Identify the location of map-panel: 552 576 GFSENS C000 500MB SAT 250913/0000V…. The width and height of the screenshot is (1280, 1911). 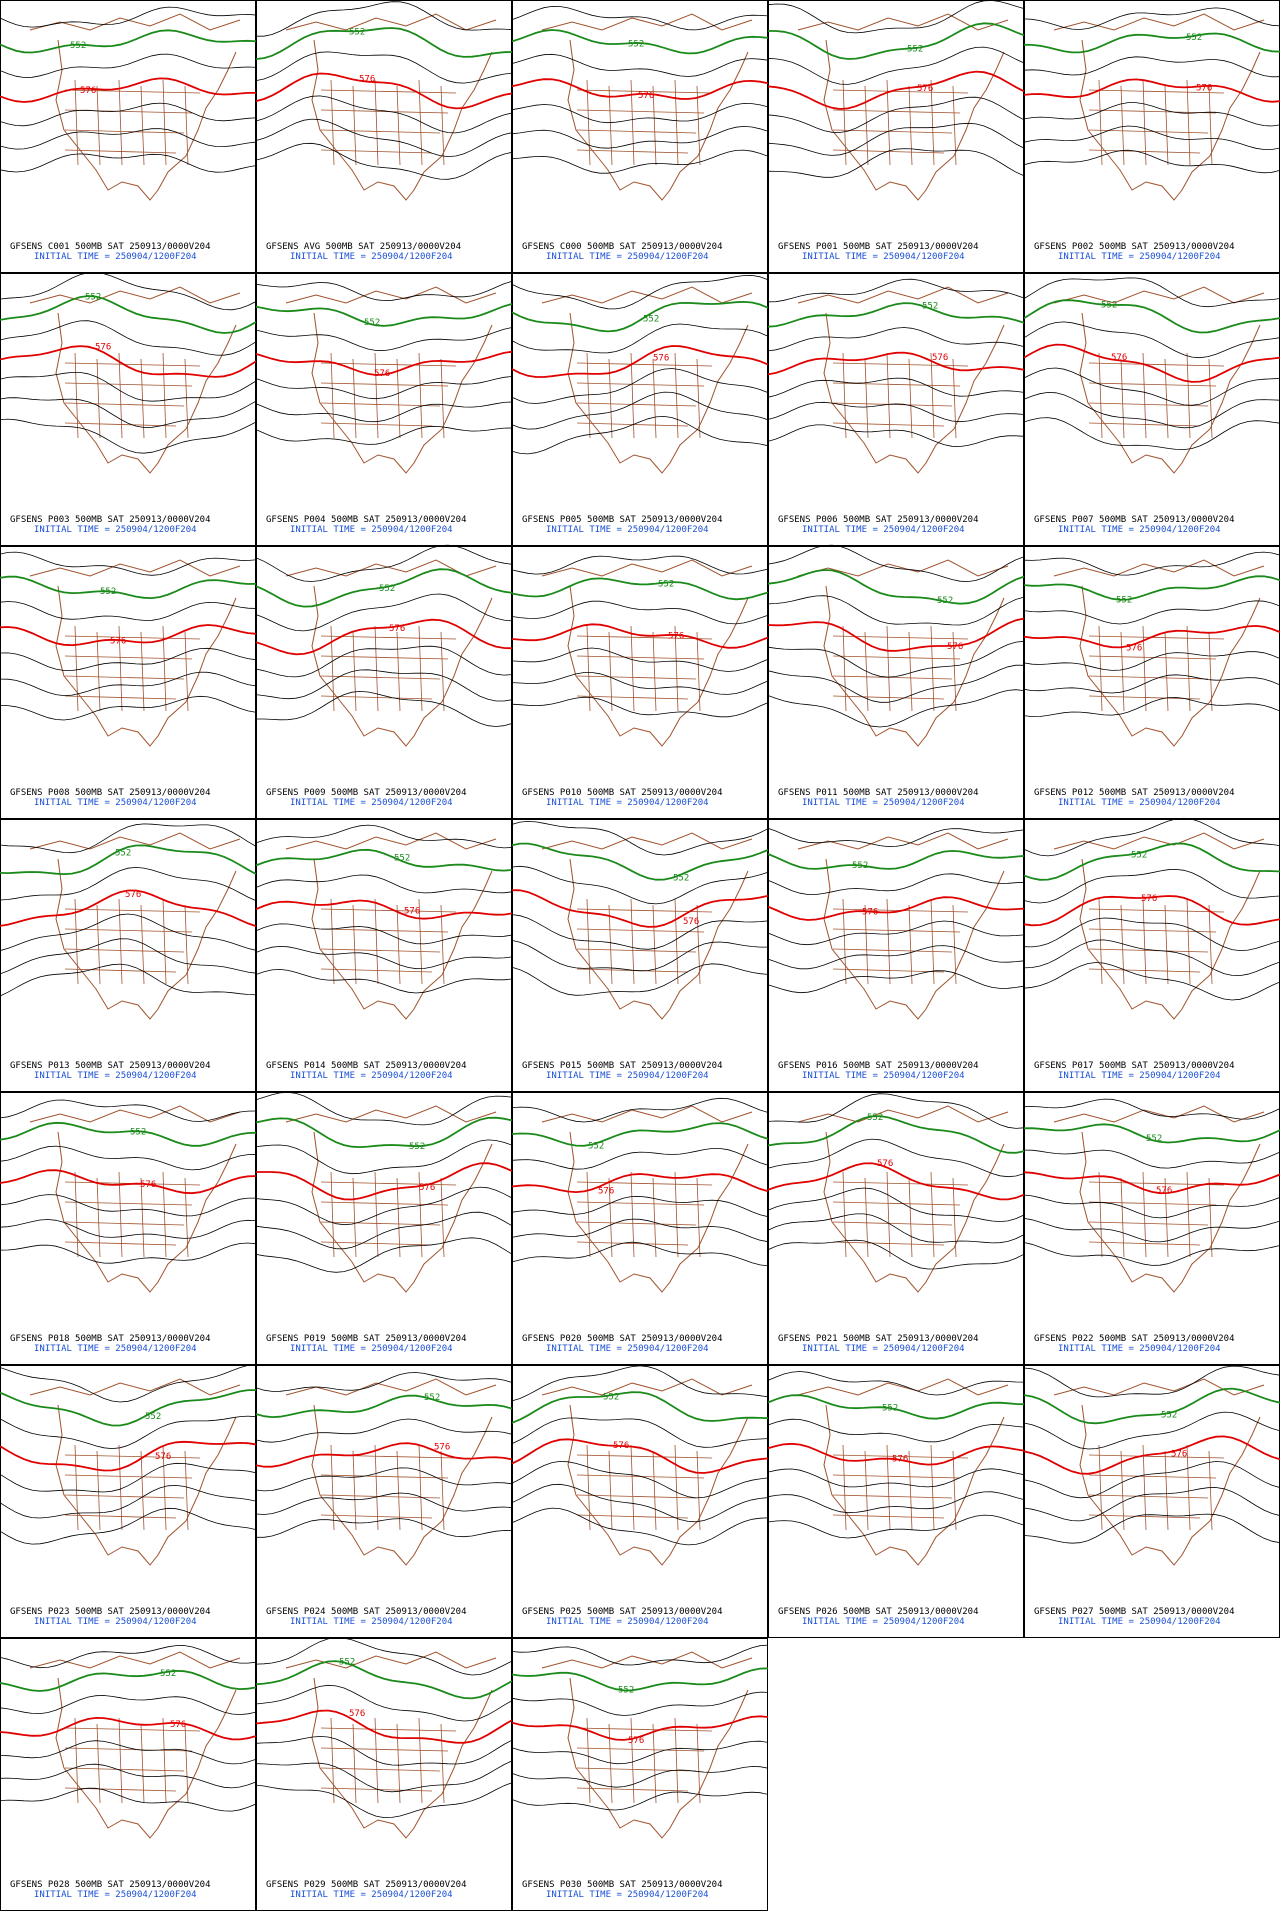
(640, 136).